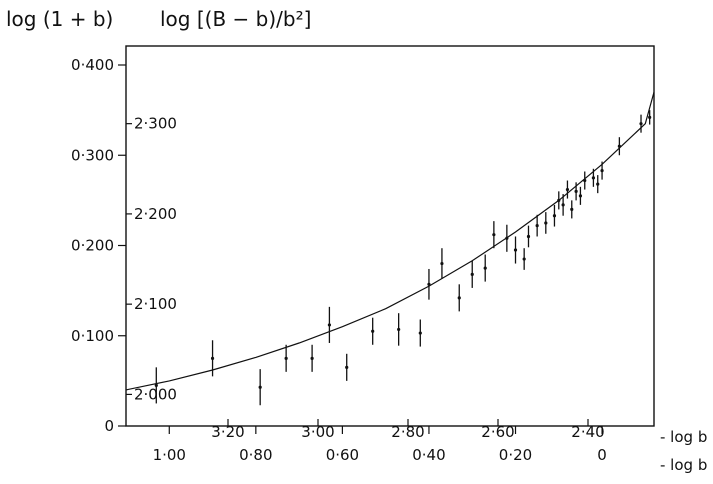 The image size is (713, 484). What do you see at coordinates (92, 65) in the screenshot?
I see `left-tick-label: 0·400` at bounding box center [92, 65].